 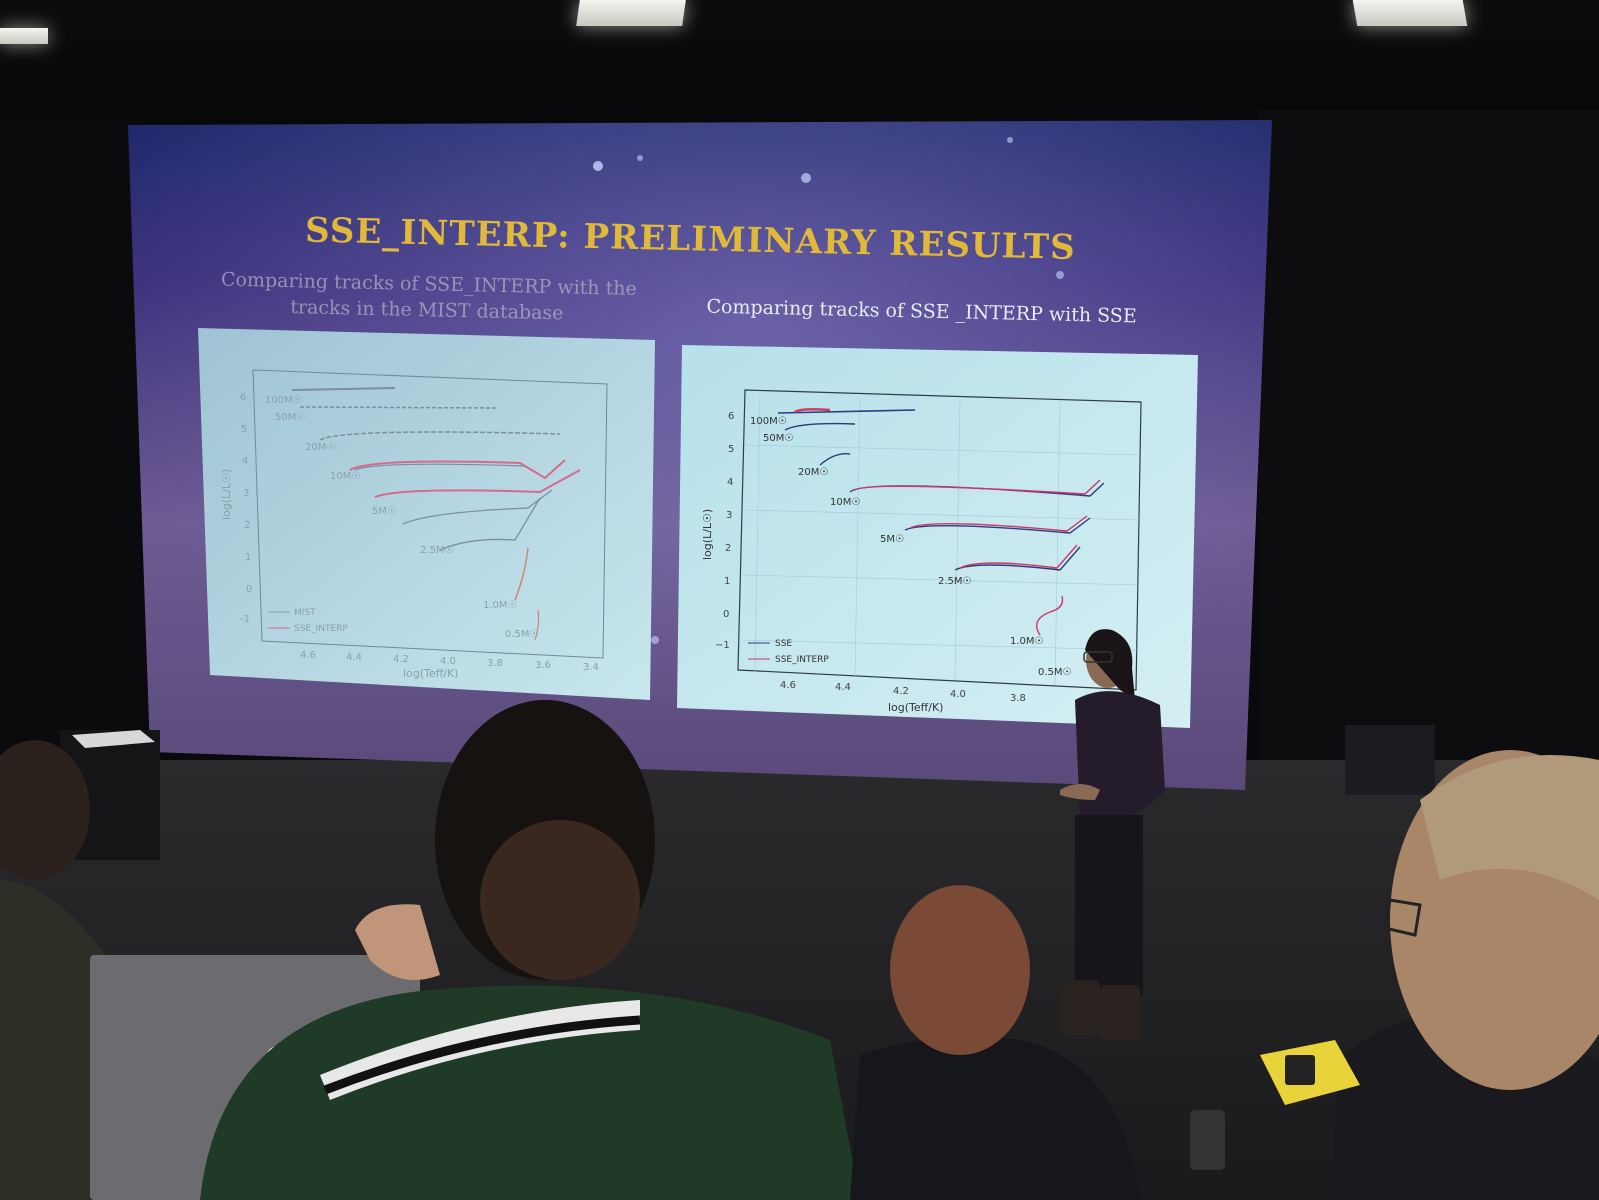 What do you see at coordinates (290, 417) in the screenshot?
I see `left-mass-label: 50M☉` at bounding box center [290, 417].